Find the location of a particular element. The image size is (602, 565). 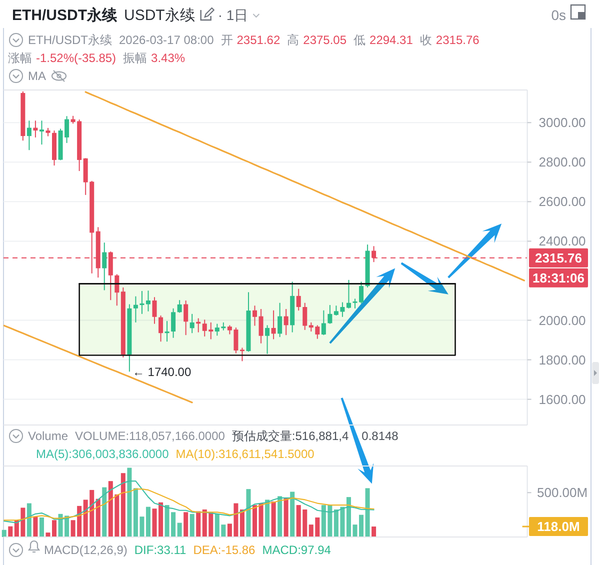

text: · 1日 is located at coordinates (233, 15).